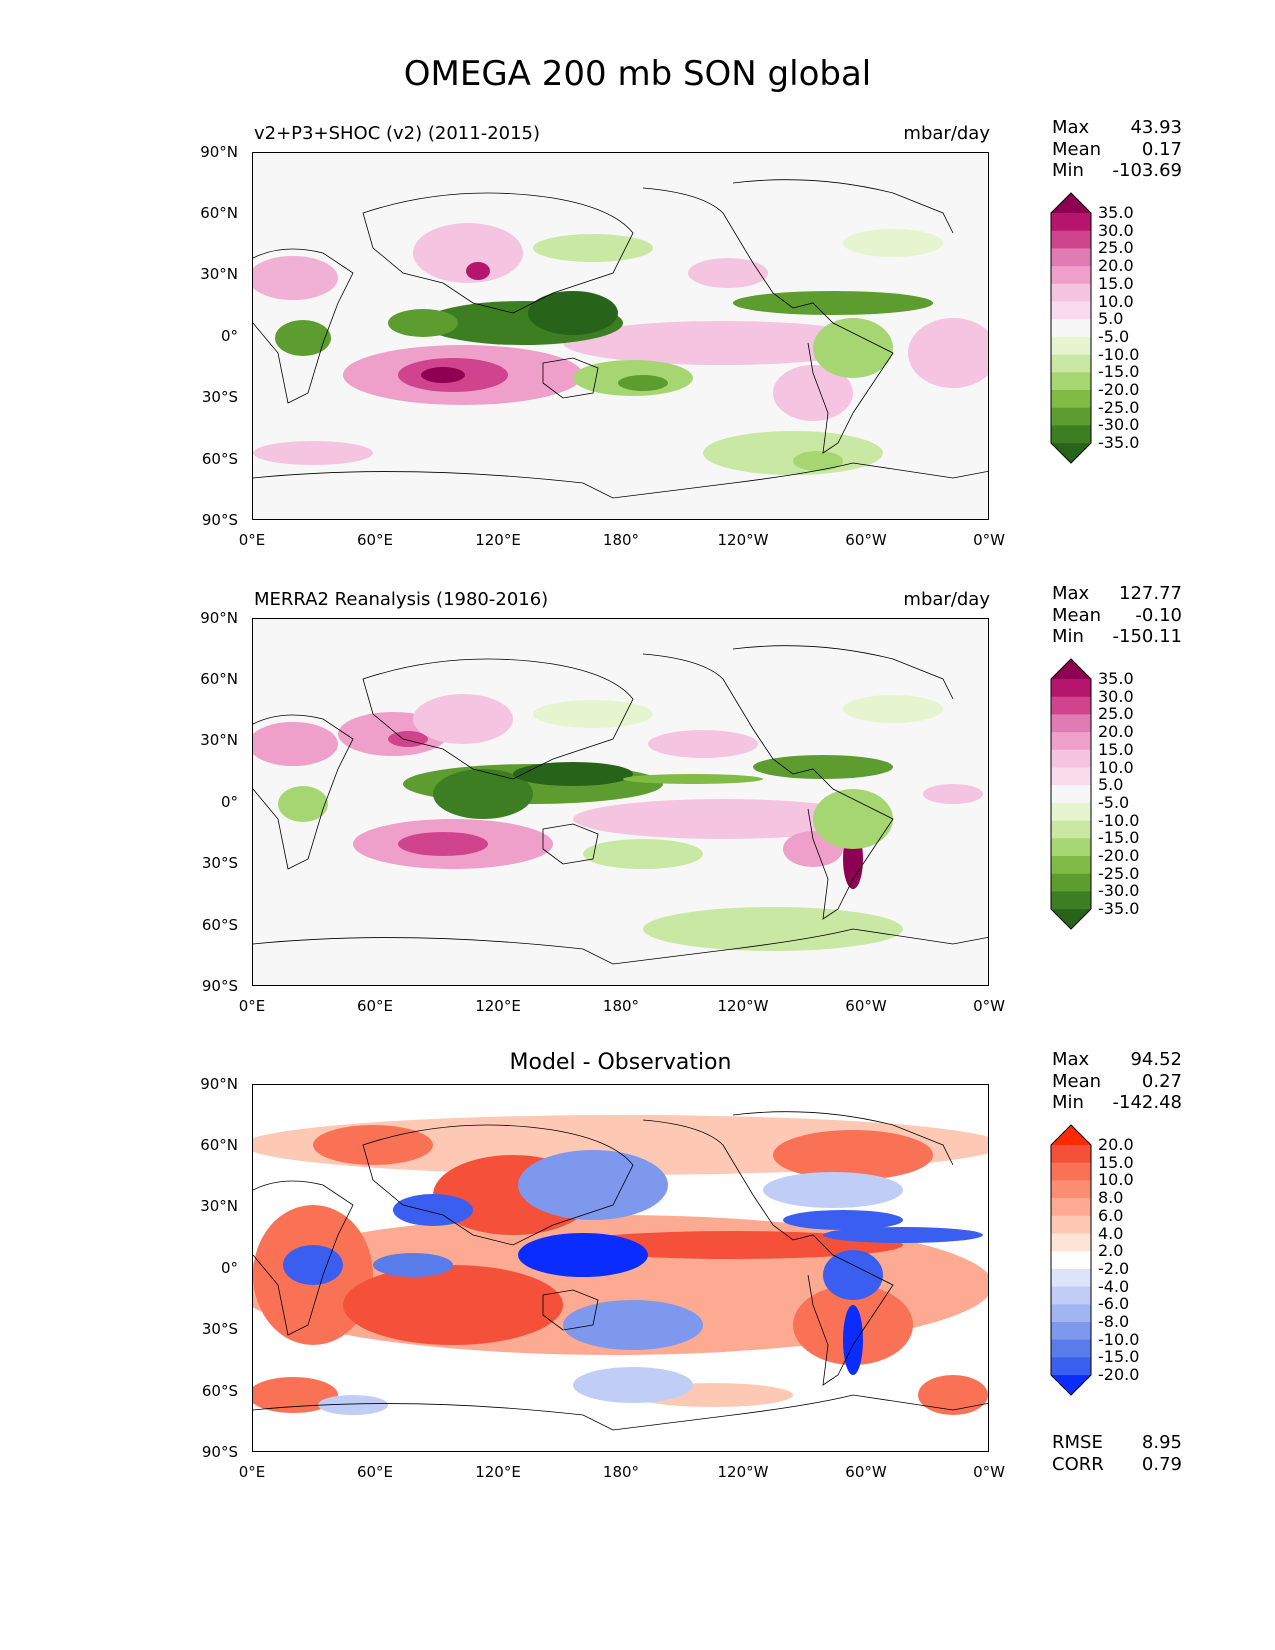  I want to click on colorbar-tick-label: 8.0, so click(1111, 1198).